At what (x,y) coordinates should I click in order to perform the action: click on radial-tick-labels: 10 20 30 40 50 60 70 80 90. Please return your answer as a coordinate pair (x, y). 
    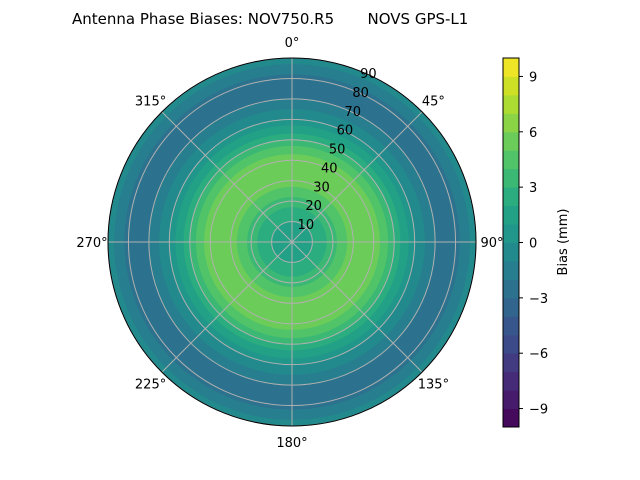
    Looking at the image, I should click on (337, 150).